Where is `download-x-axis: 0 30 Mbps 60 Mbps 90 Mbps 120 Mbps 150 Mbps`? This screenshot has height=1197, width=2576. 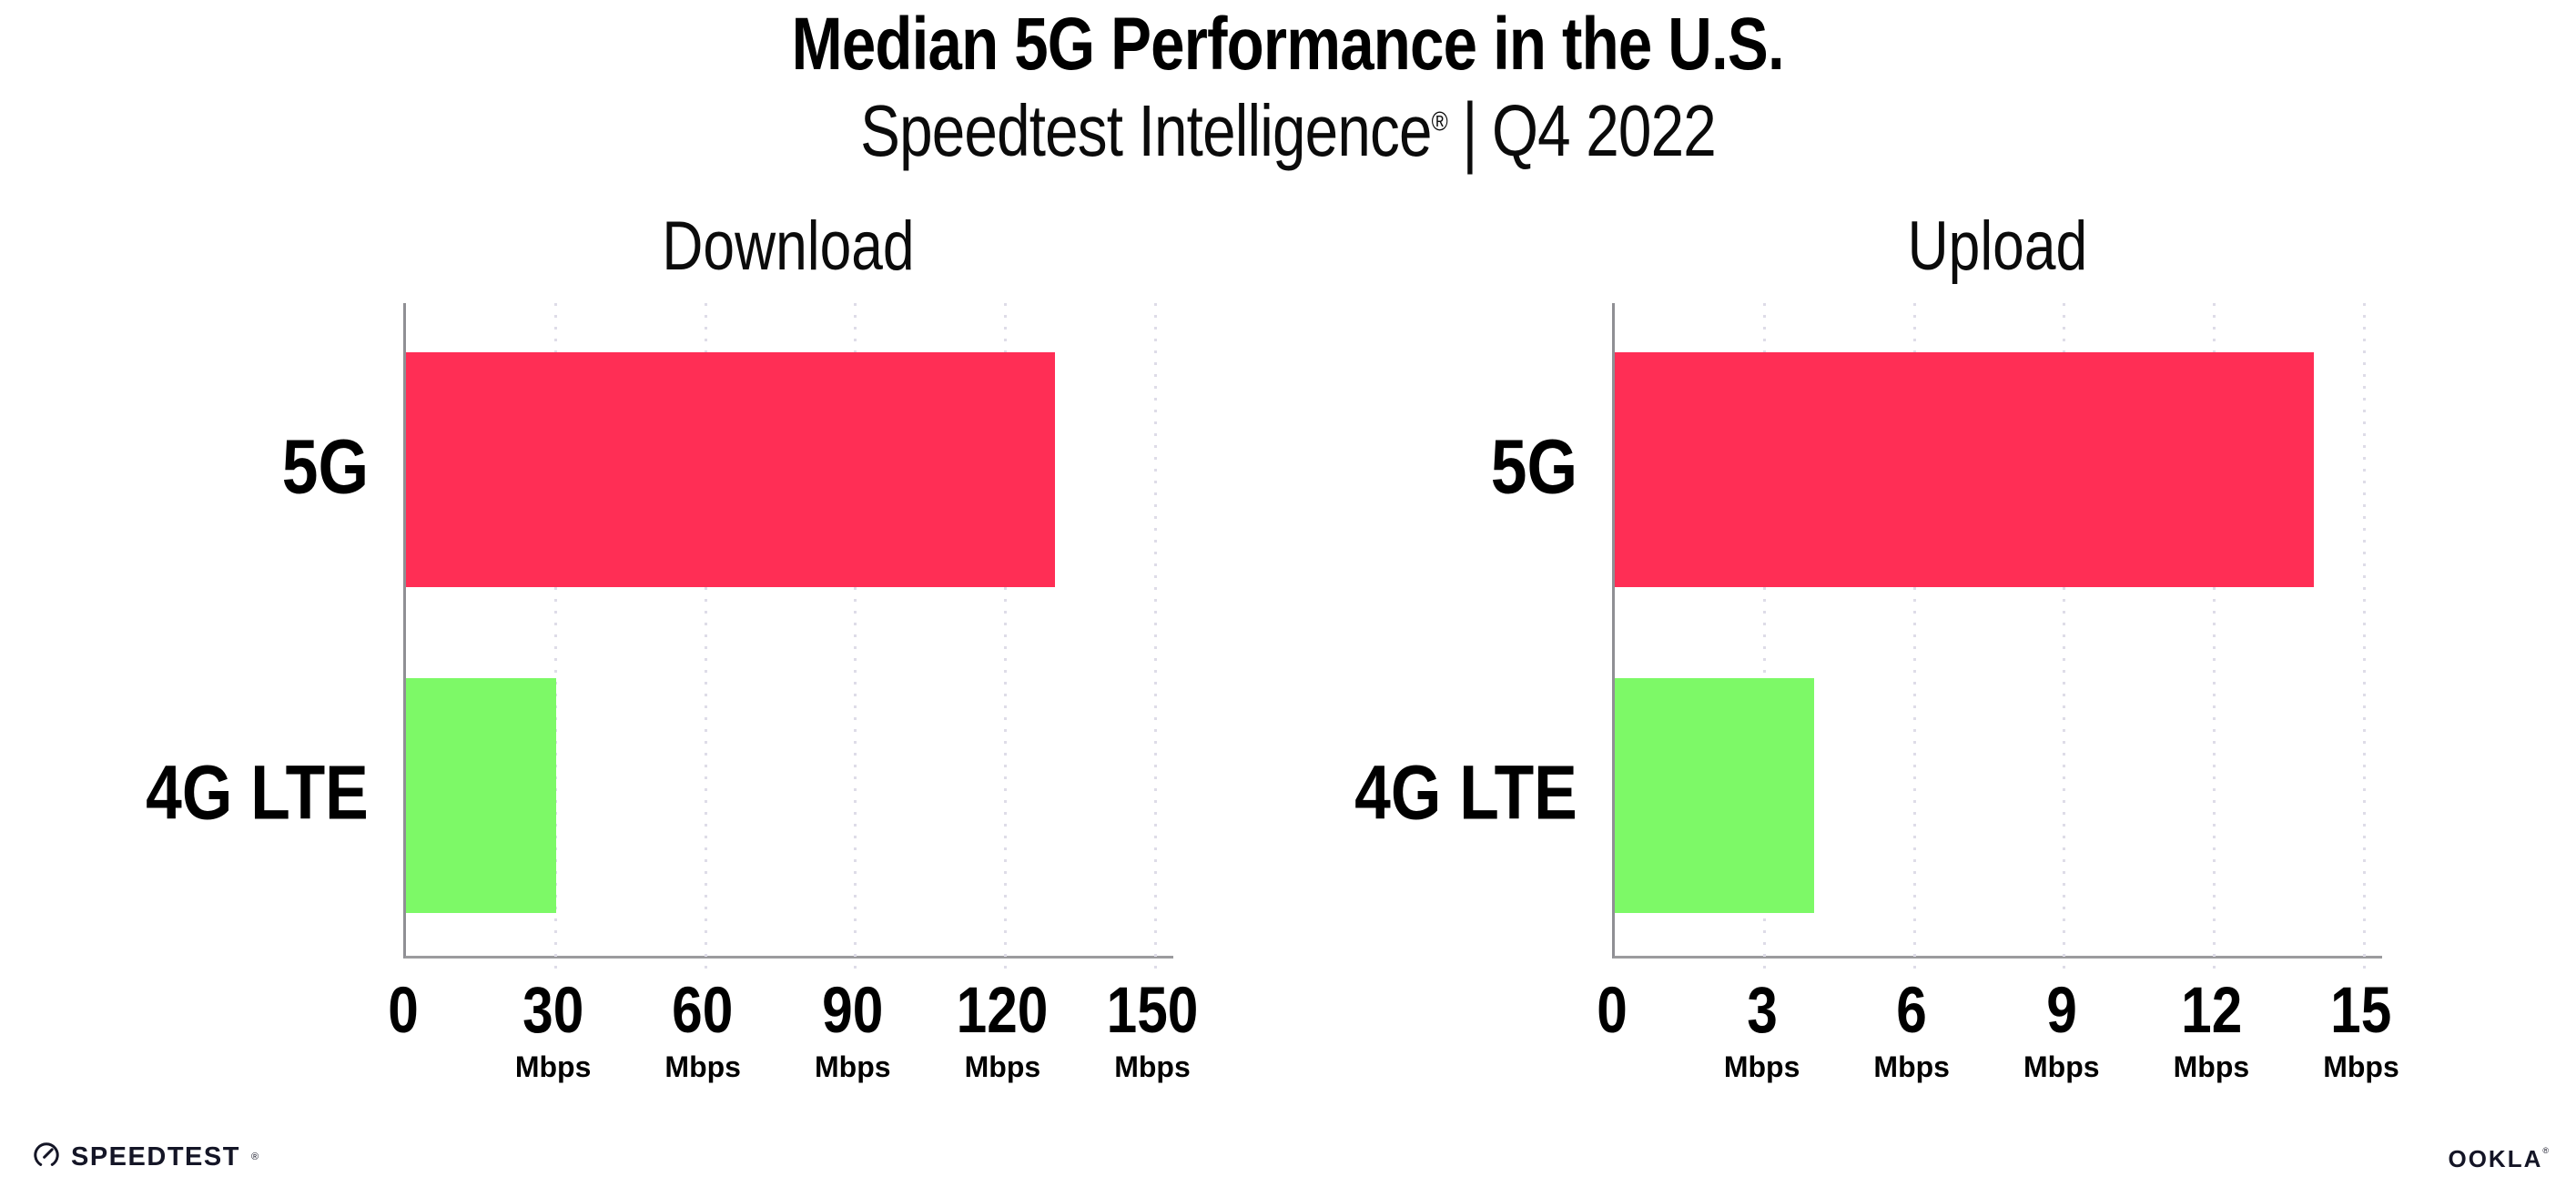 download-x-axis: 0 30 Mbps 60 Mbps 90 Mbps 120 Mbps 150 Mbps is located at coordinates (793, 1052).